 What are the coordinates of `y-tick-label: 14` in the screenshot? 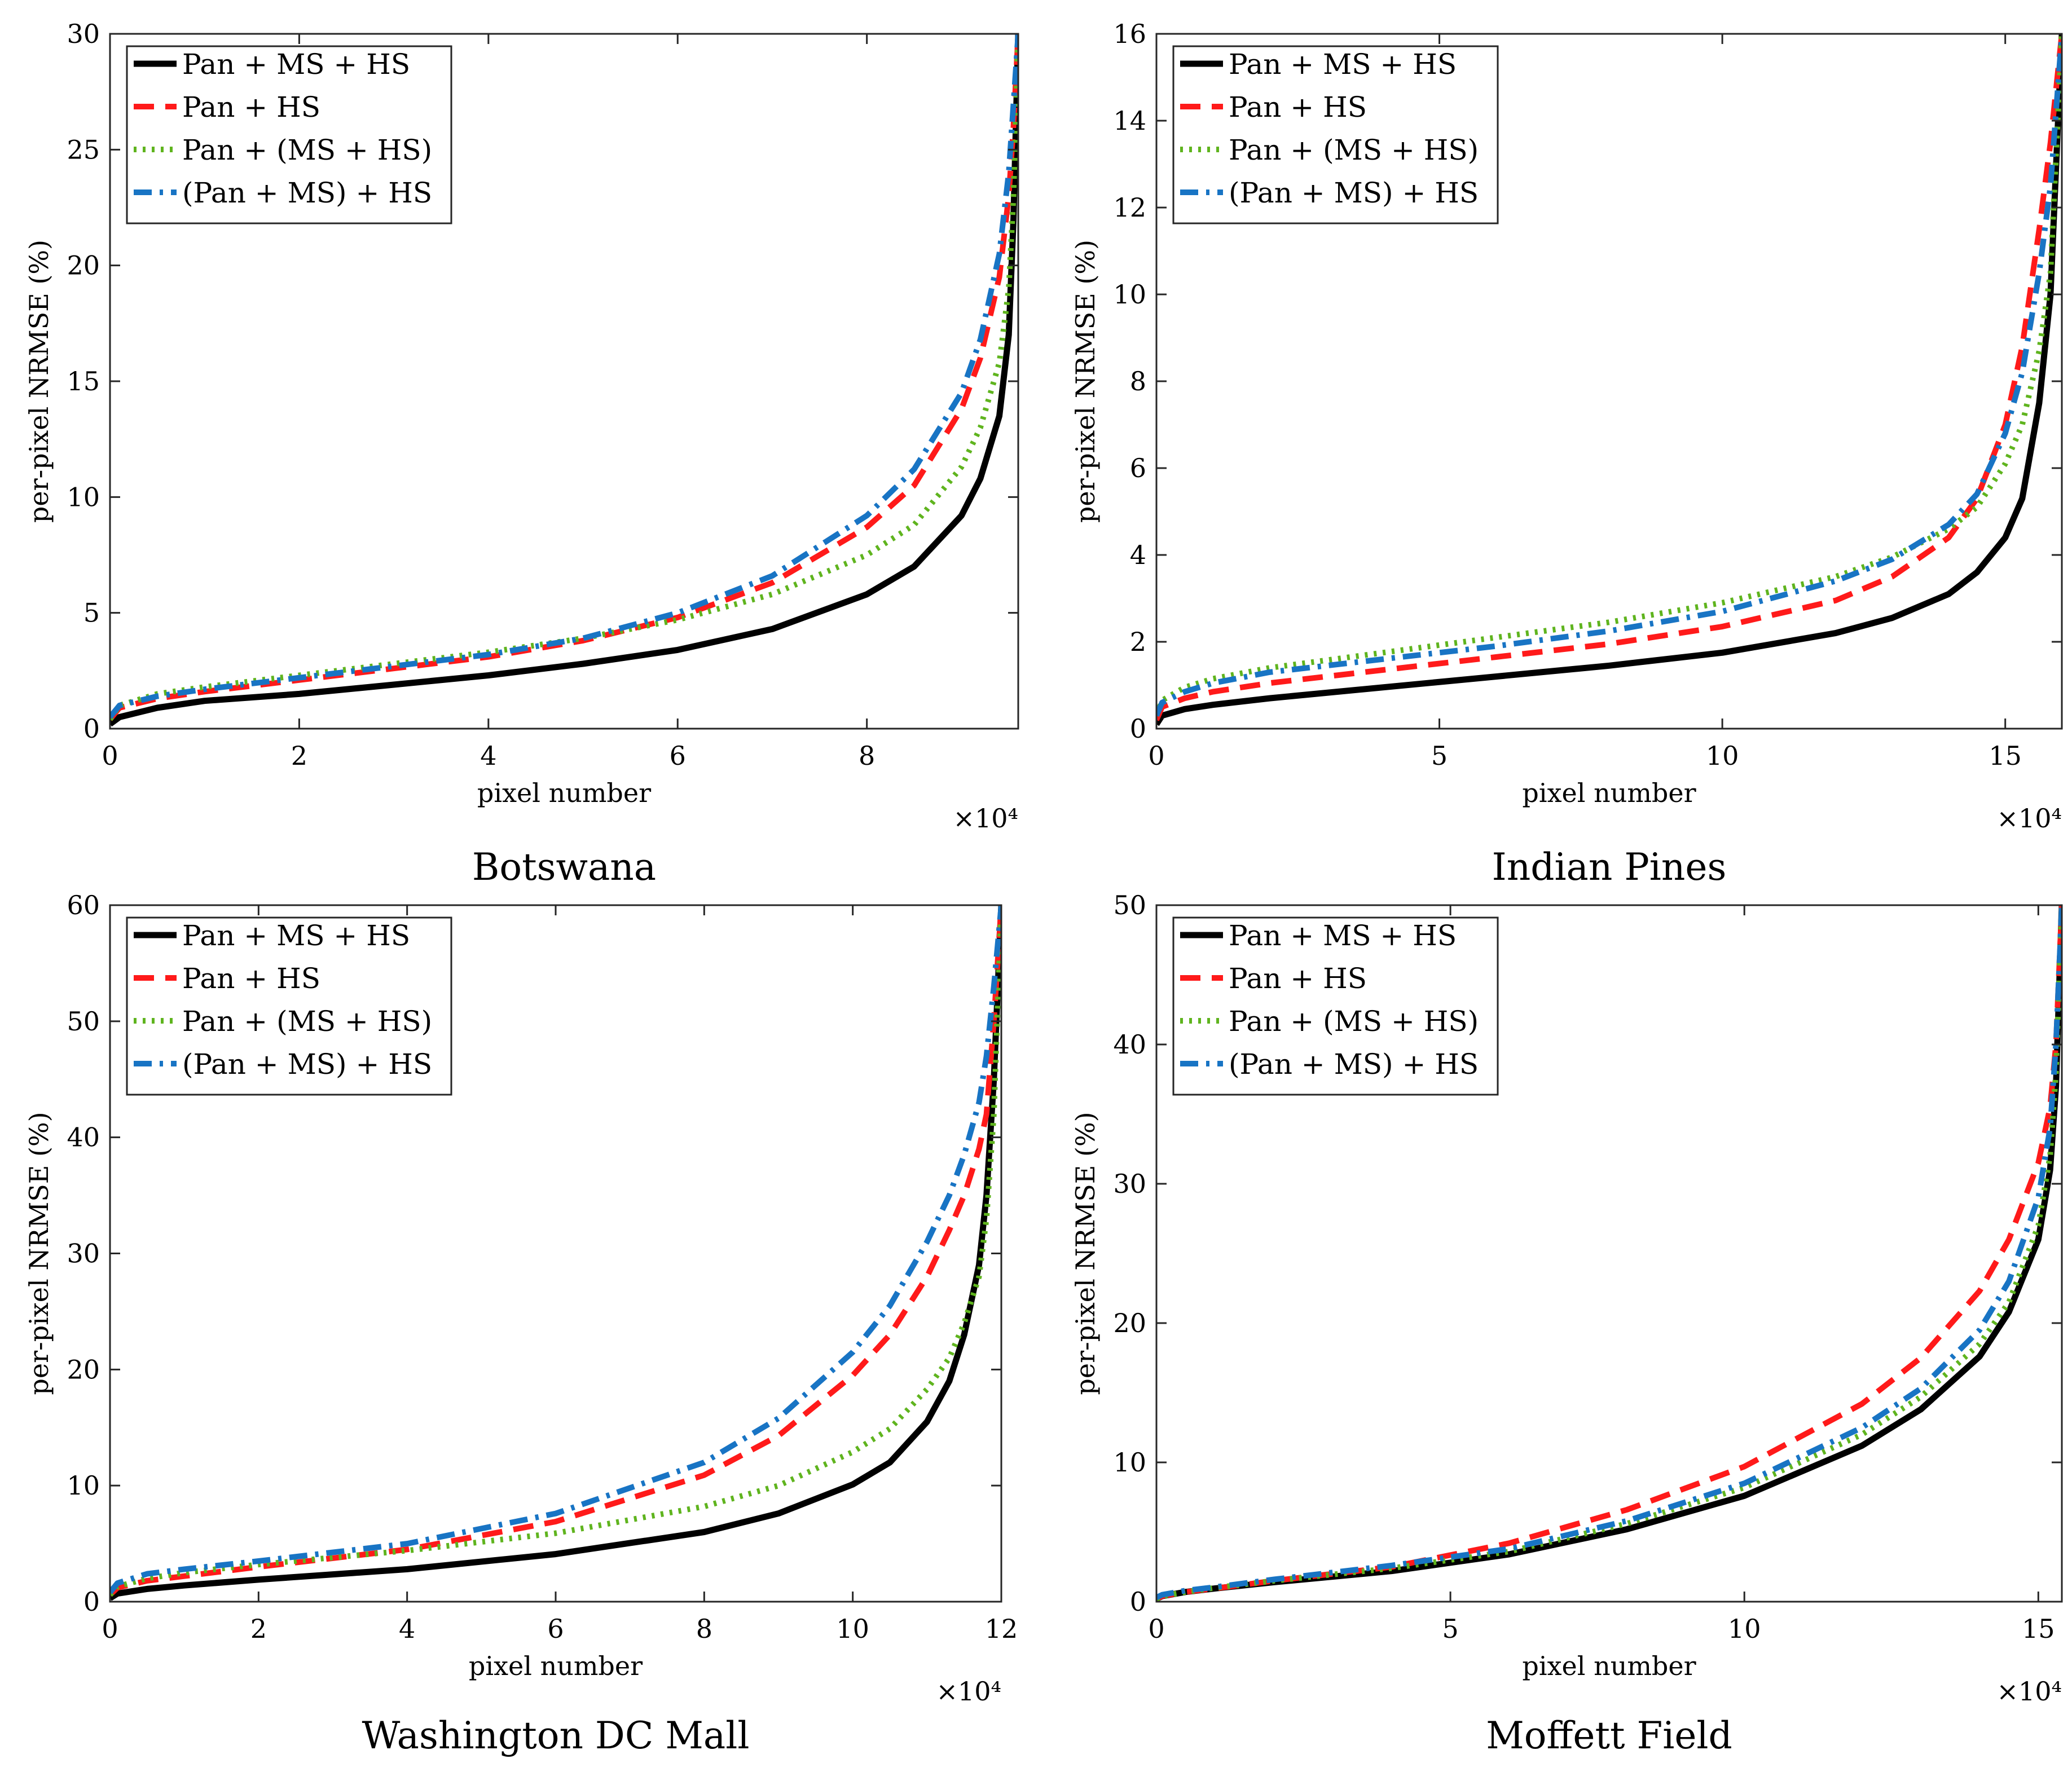 It's located at (1129, 120).